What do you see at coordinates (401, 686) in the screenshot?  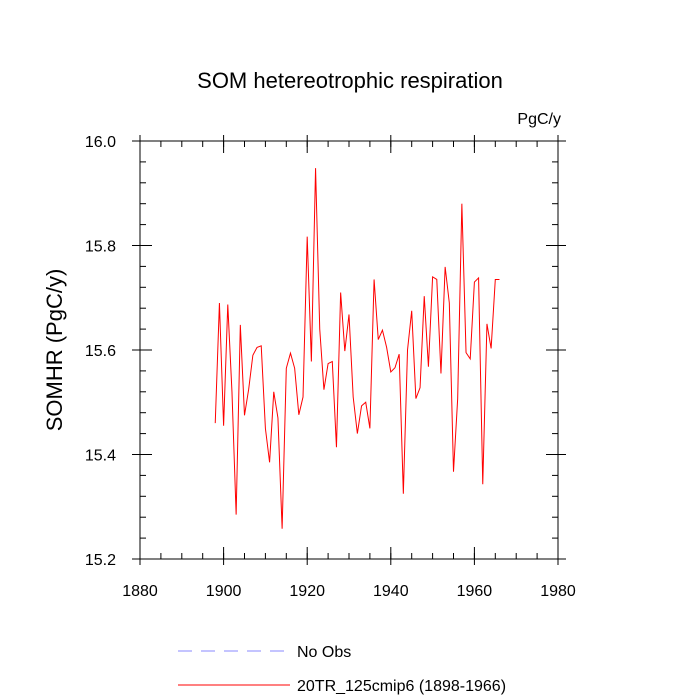 I see `legend-label-20tr: 20TR_125cmip6 (1898-1966)` at bounding box center [401, 686].